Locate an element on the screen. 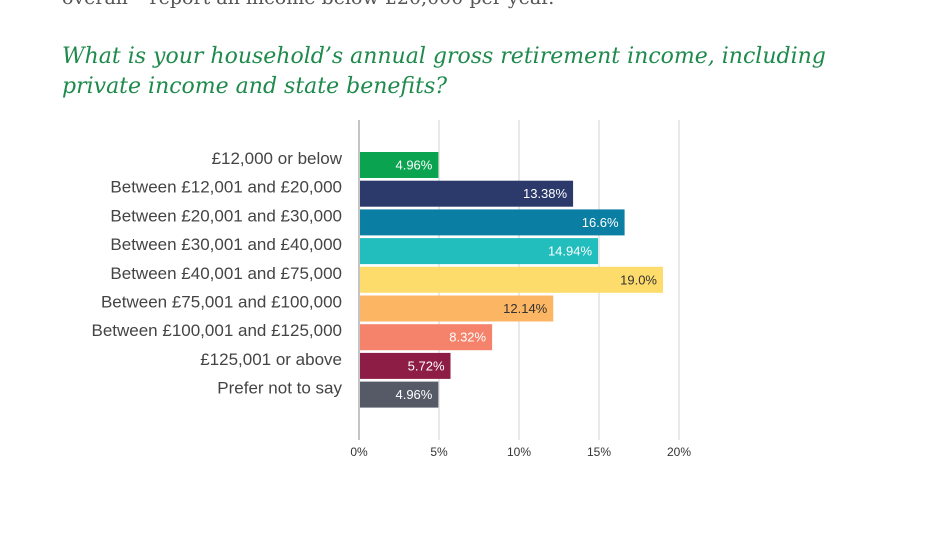  category-label: Between £40,001 and £75,000 is located at coordinates (226, 273).